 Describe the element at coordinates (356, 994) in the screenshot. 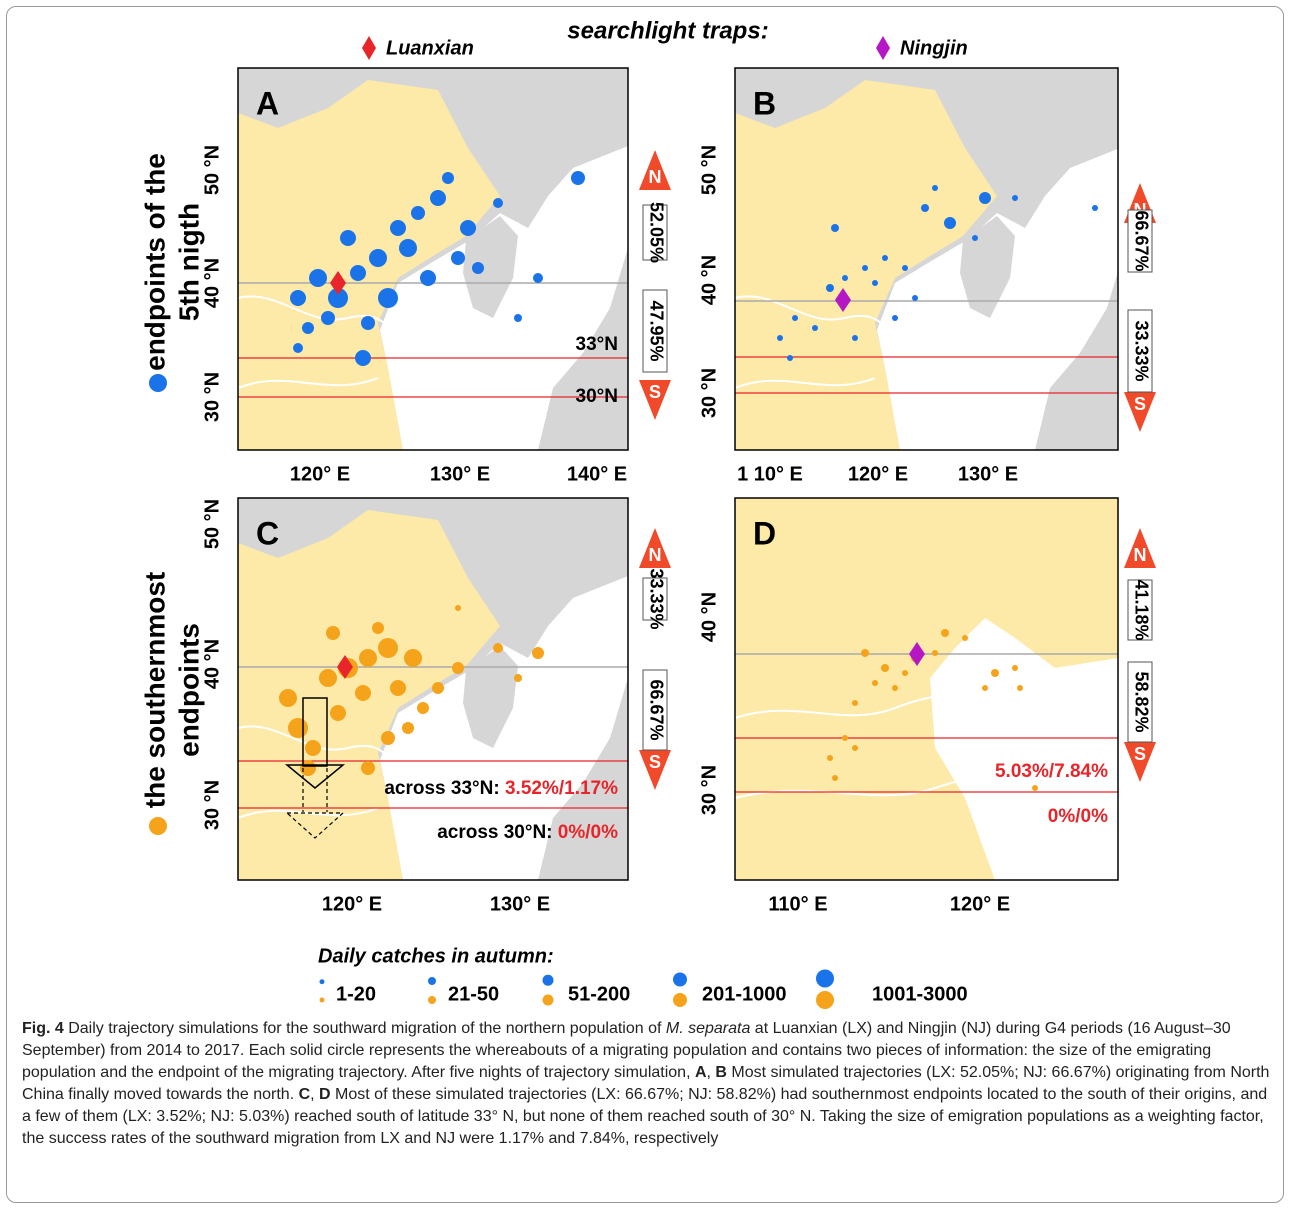

I see `legend-label: 1-20` at that location.